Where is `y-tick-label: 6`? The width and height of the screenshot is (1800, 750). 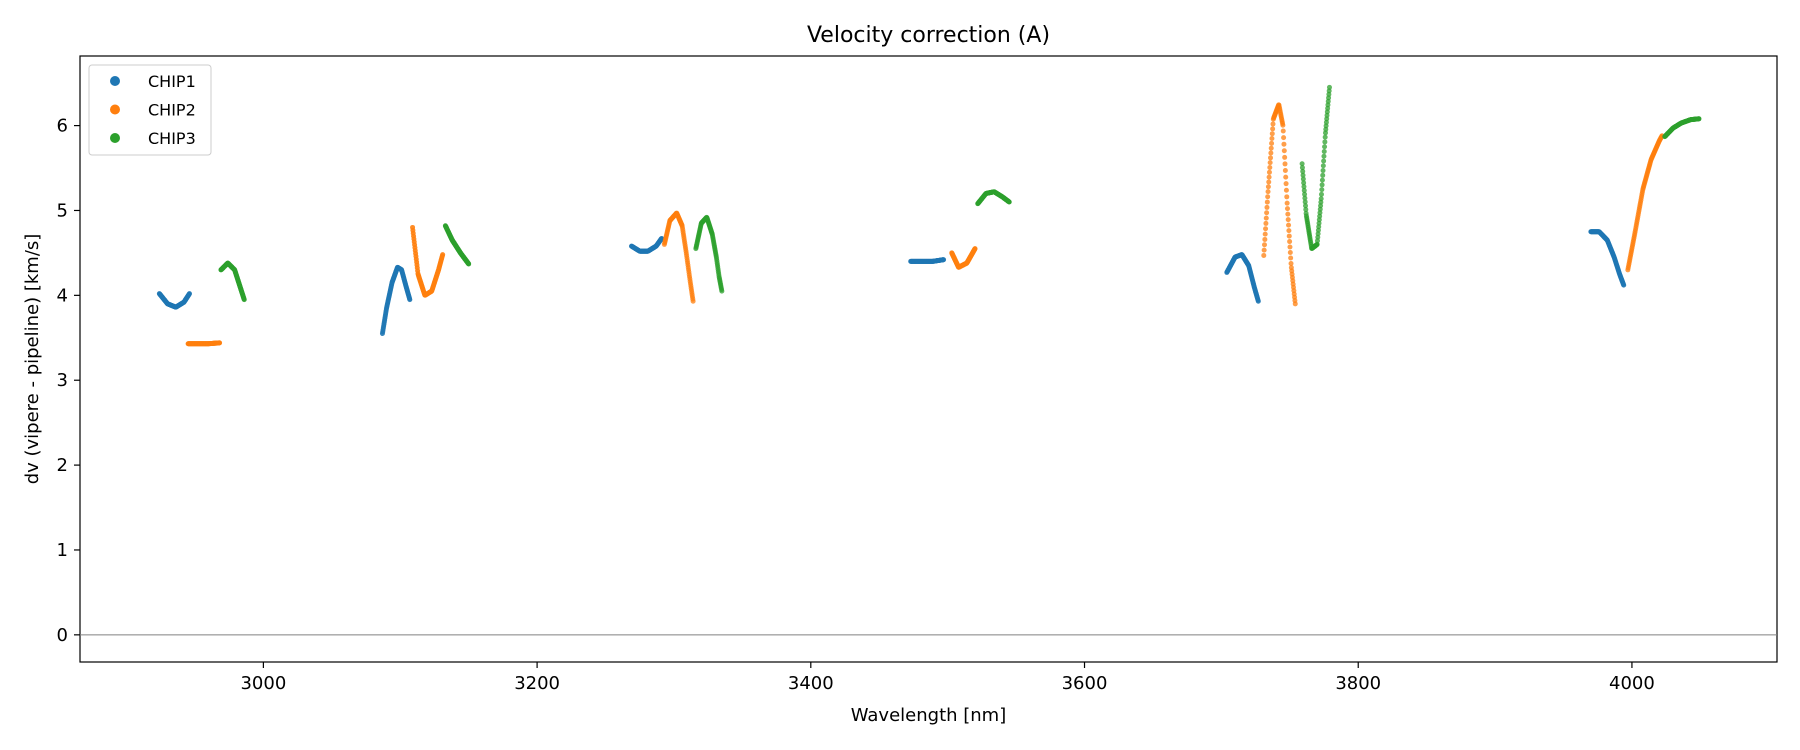
y-tick-label: 6 is located at coordinates (62, 126).